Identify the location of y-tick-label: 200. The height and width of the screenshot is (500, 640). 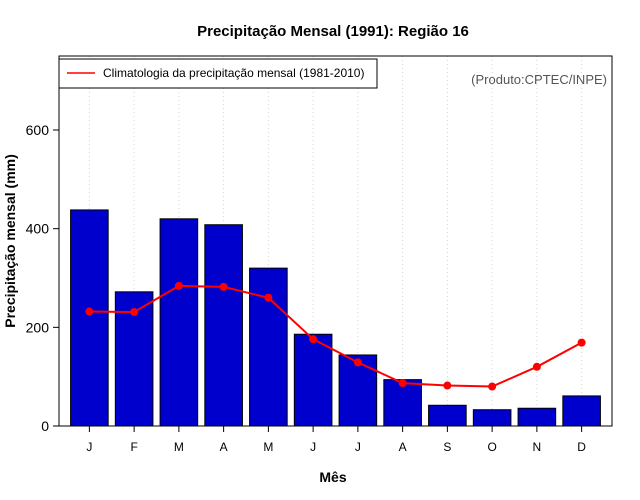
(38, 327).